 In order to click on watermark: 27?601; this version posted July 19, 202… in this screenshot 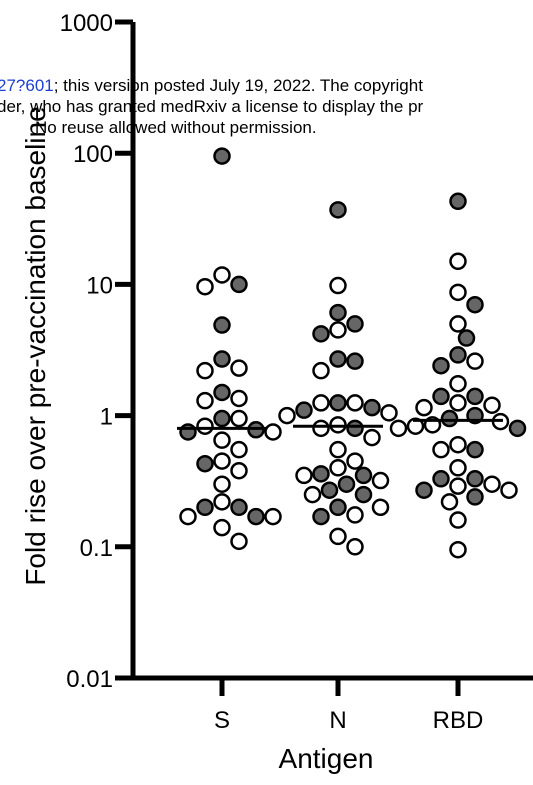, I will do `click(212, 106)`.